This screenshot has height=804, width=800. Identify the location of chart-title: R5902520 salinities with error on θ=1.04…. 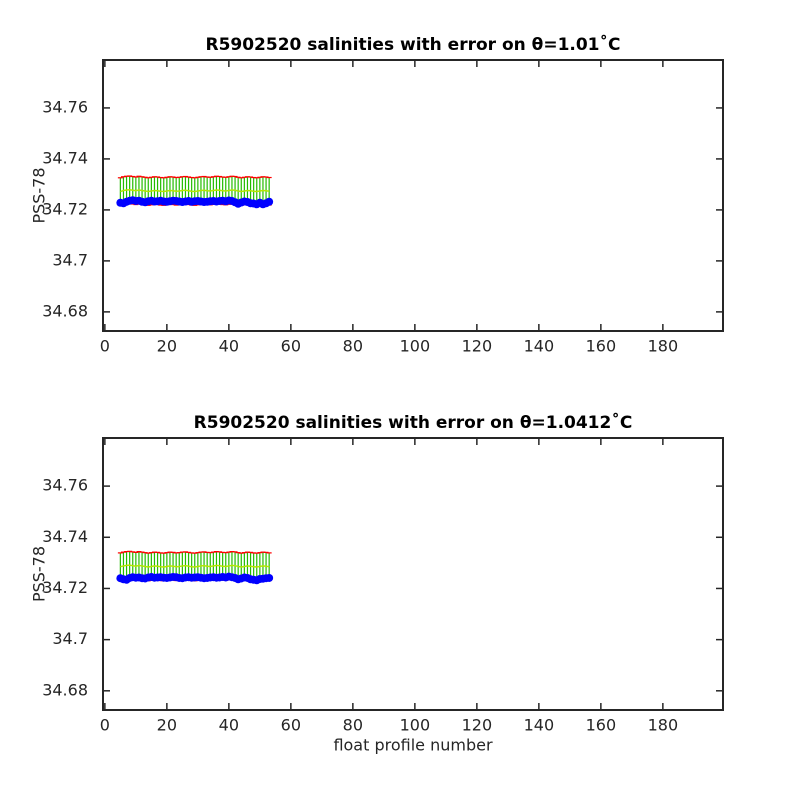
(413, 422).